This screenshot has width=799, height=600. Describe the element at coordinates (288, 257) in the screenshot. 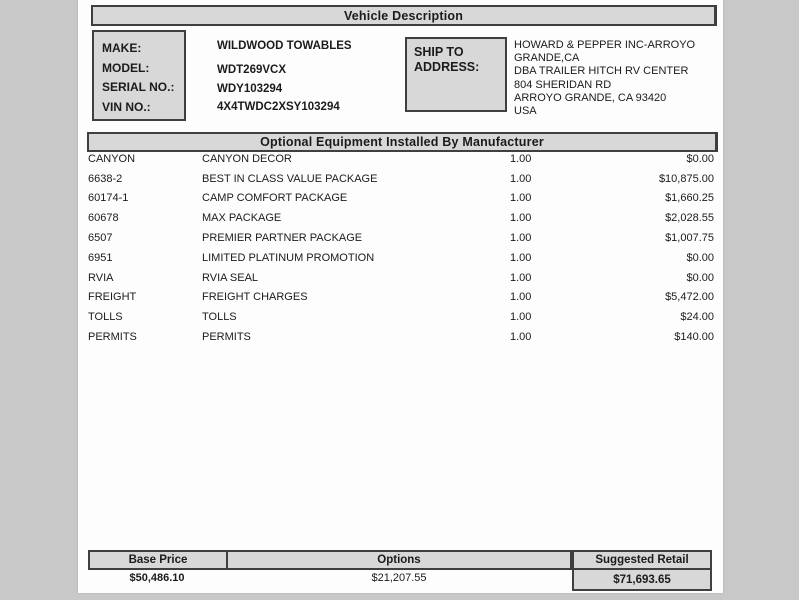

I see `row-description: LIMITED PLATINUM PROMOTION` at that location.